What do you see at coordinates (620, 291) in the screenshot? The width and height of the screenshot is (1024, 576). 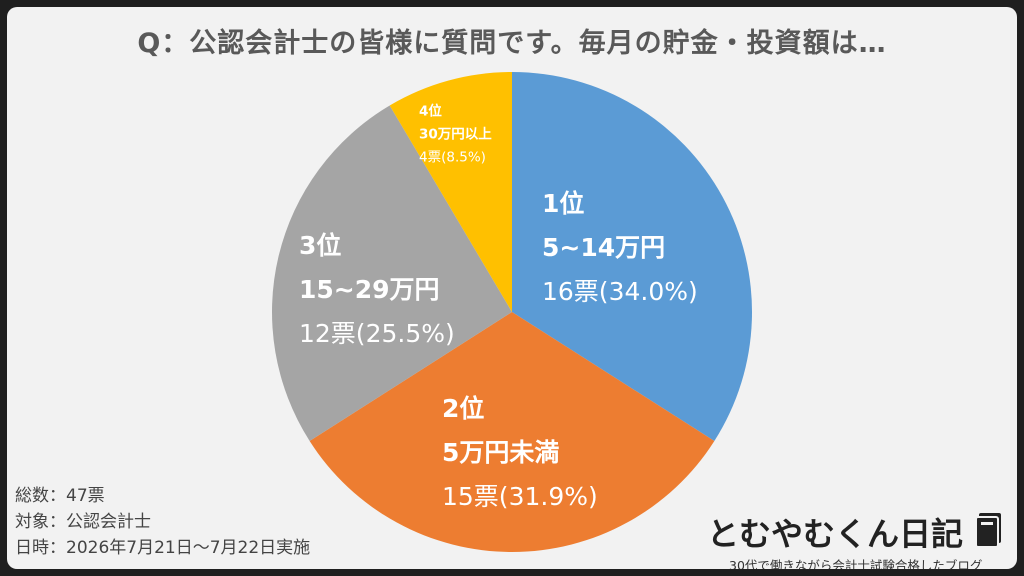 I see `slice-1-value-label: 16票(34.0%)` at bounding box center [620, 291].